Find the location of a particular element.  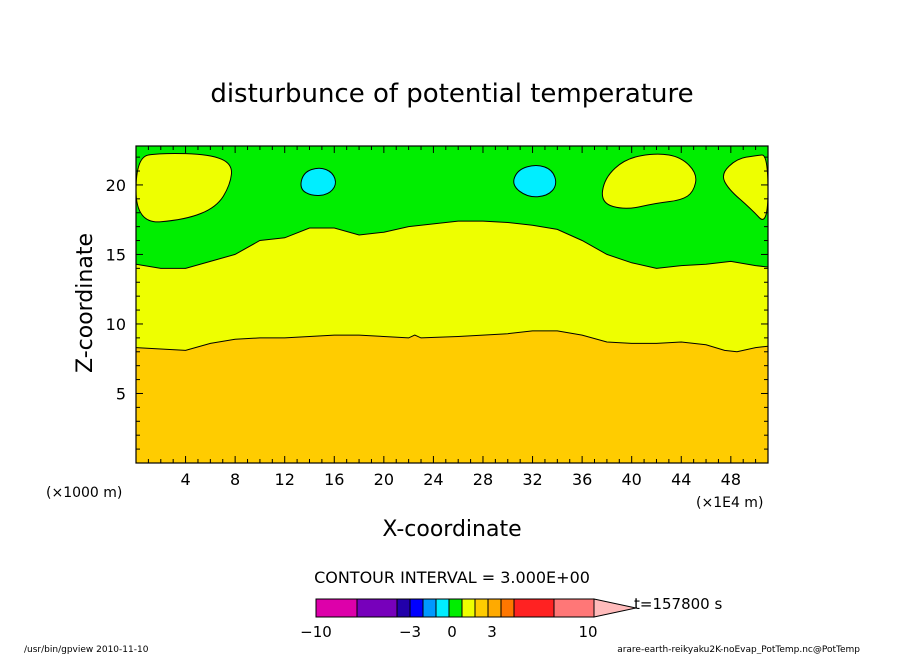

contour-interval-text: CONTOUR INTERVAL = 3.000E+00 is located at coordinates (452, 577).